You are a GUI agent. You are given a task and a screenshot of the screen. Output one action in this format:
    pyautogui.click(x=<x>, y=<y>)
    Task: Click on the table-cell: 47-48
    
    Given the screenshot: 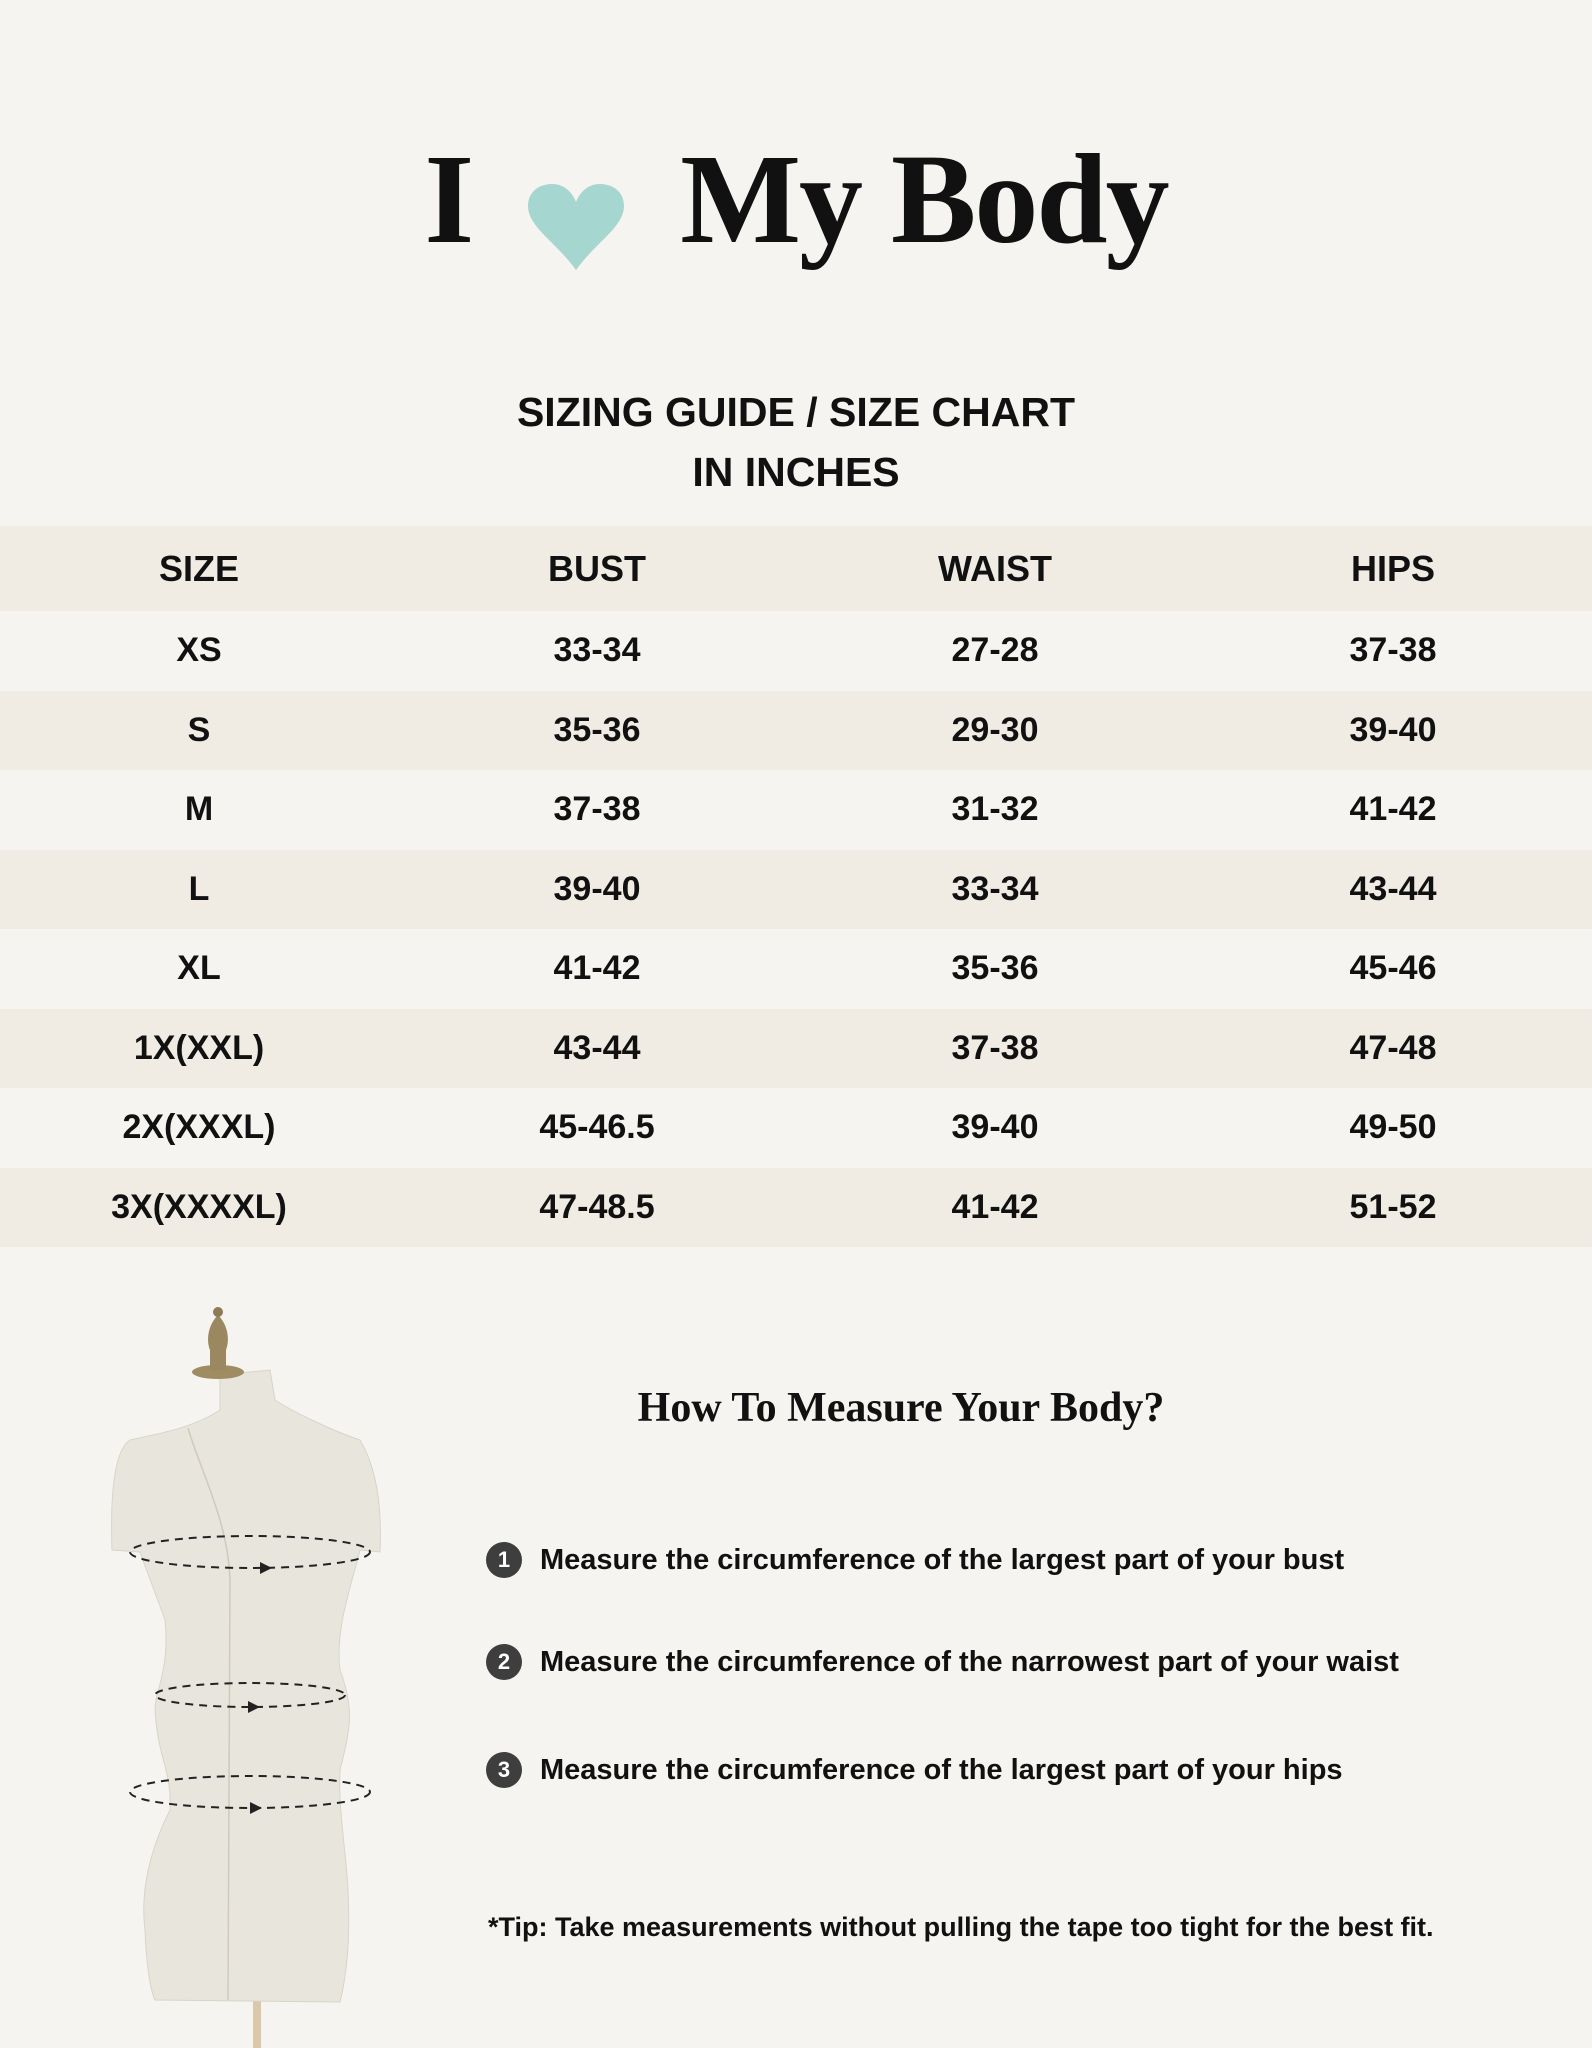 What is the action you would take?
    pyautogui.click(x=1393, y=1047)
    